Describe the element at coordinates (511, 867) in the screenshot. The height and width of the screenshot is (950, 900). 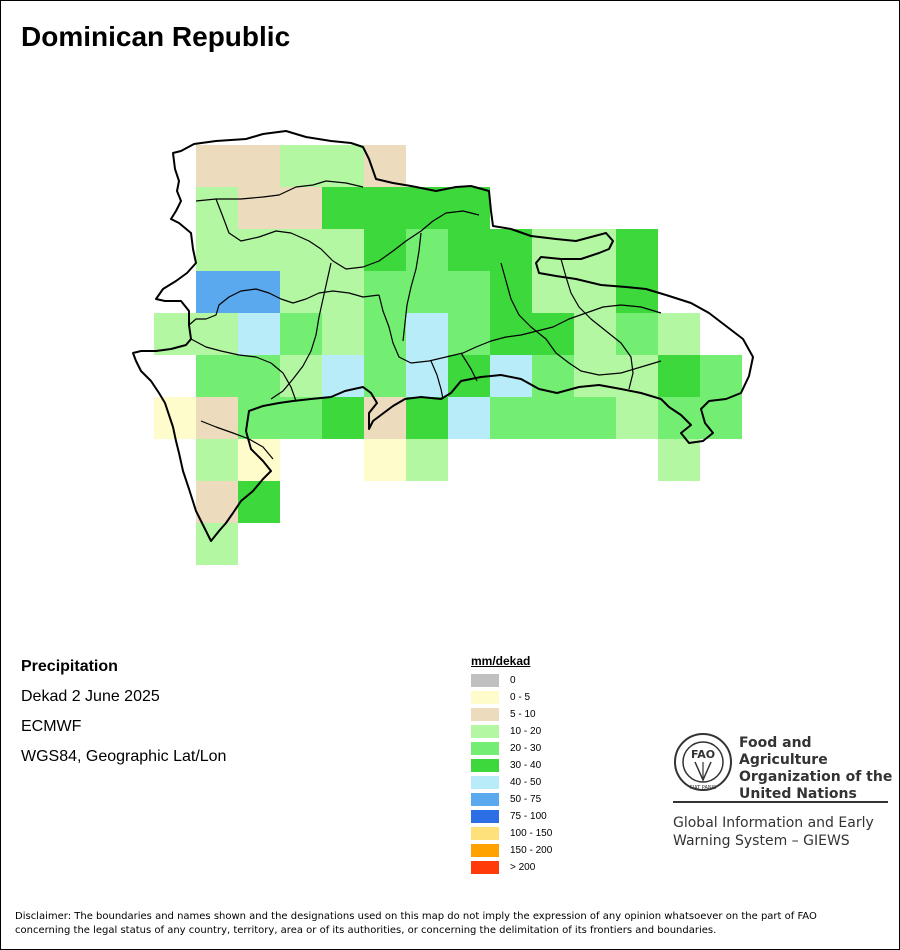
I see `legend-item: > 200` at that location.